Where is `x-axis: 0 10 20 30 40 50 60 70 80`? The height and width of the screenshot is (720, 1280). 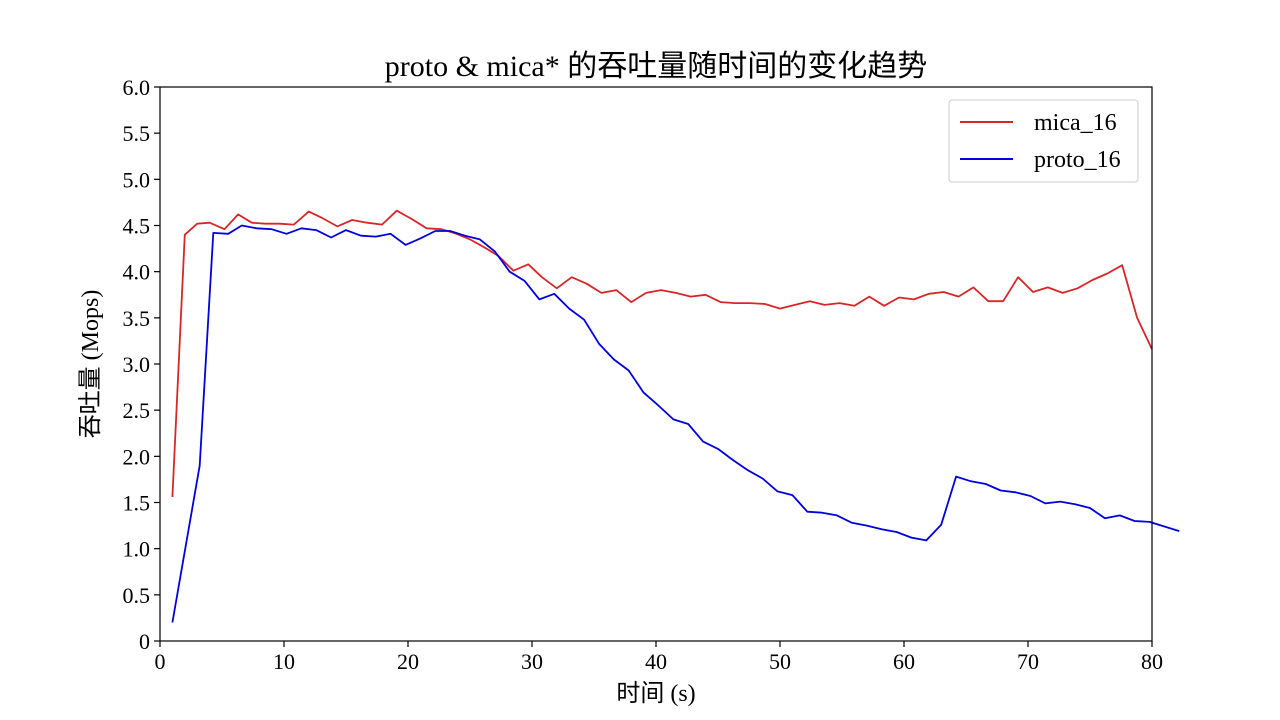 x-axis: 0 10 20 30 40 50 60 70 80 is located at coordinates (659, 657).